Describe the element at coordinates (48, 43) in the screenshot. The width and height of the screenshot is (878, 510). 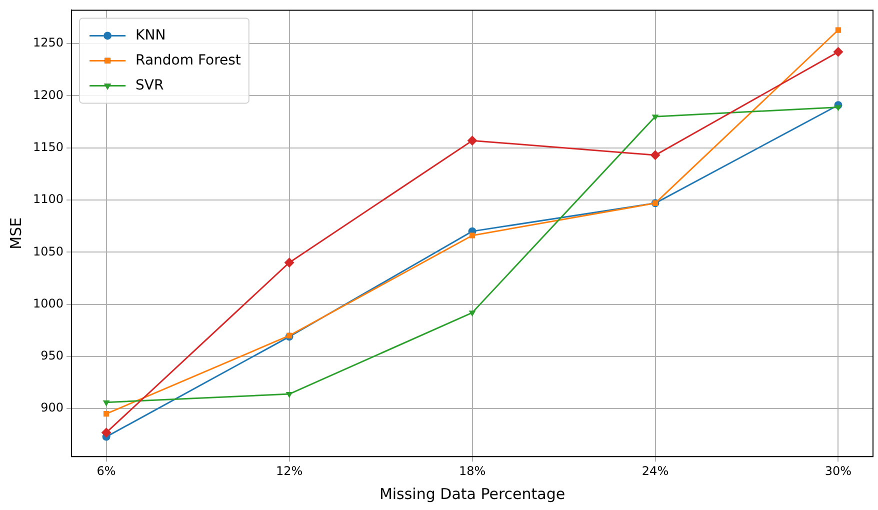
I see `y-tick-label: 1250` at that location.